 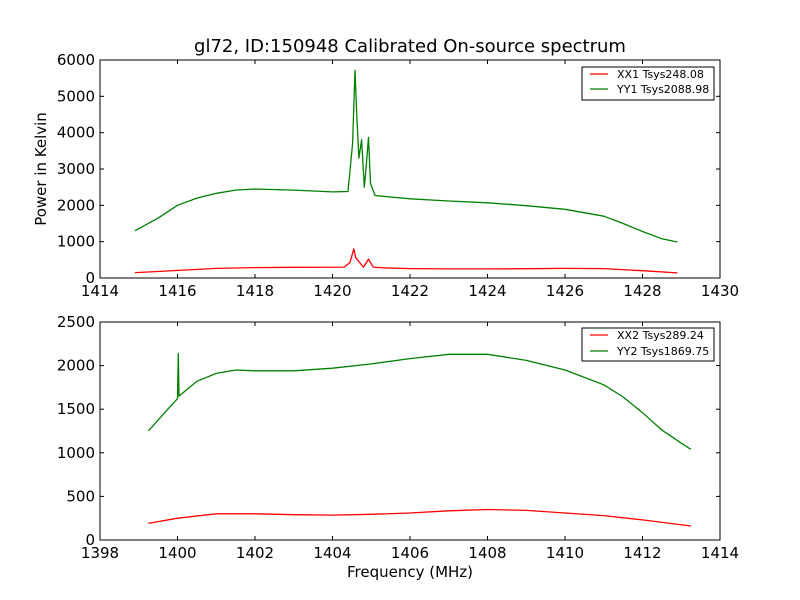 What do you see at coordinates (565, 553) in the screenshot?
I see `x-tick-label: 1410` at bounding box center [565, 553].